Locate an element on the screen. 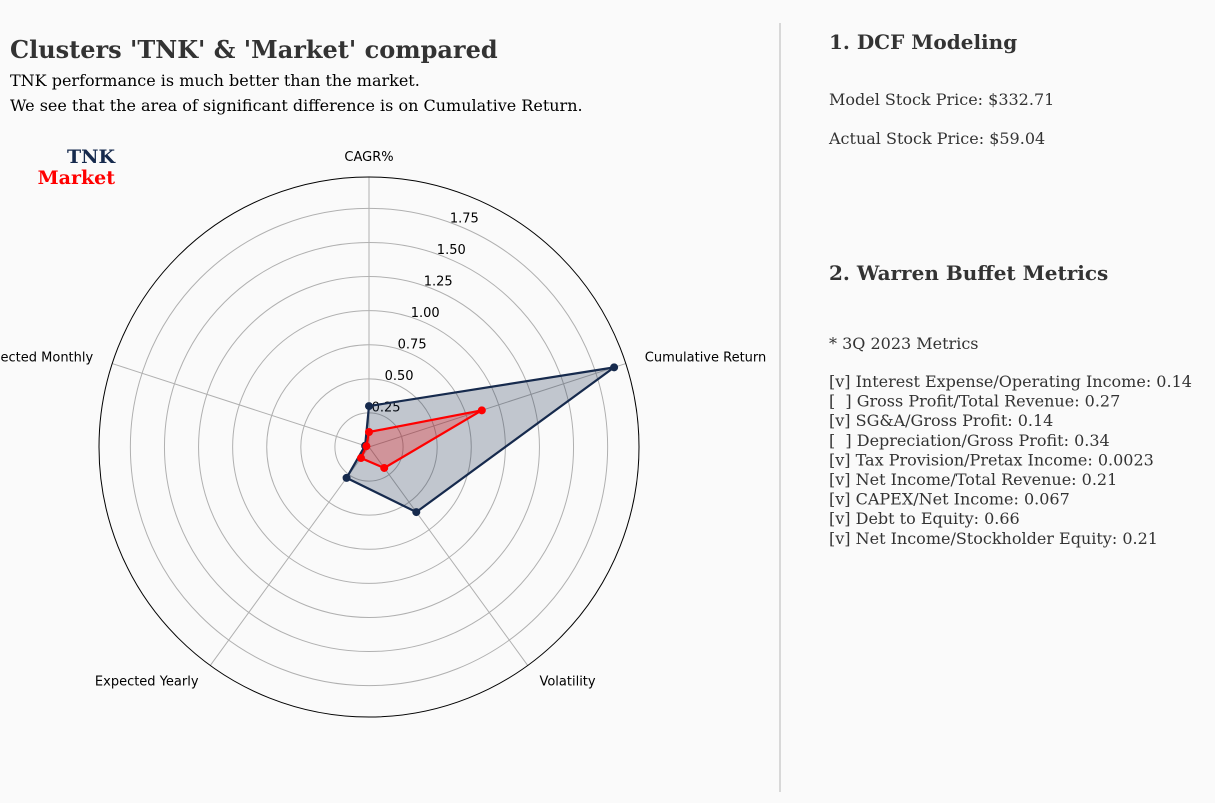  axis-label: Cumulative Return is located at coordinates (705, 357).